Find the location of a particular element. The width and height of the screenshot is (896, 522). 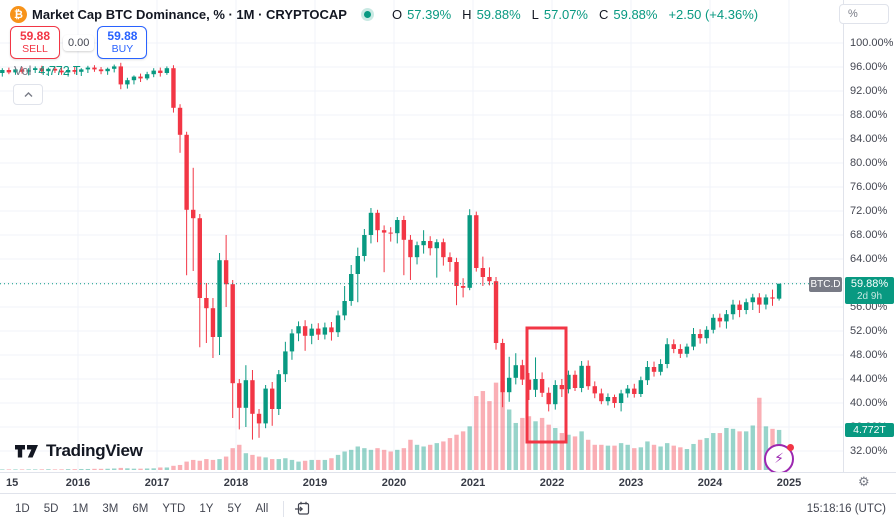

price-tick: 72.00% is located at coordinates (869, 211).